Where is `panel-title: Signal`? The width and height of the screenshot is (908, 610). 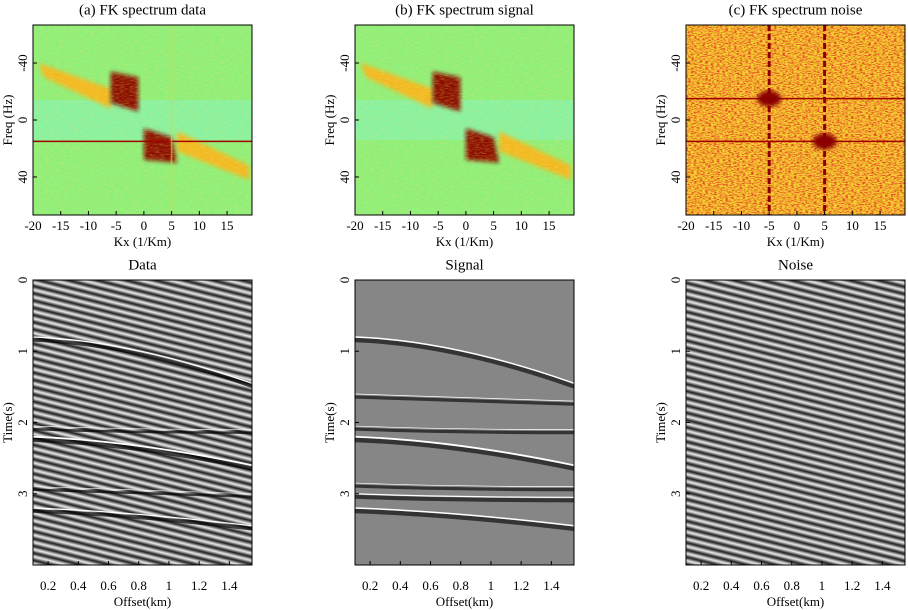
panel-title: Signal is located at coordinates (464, 265).